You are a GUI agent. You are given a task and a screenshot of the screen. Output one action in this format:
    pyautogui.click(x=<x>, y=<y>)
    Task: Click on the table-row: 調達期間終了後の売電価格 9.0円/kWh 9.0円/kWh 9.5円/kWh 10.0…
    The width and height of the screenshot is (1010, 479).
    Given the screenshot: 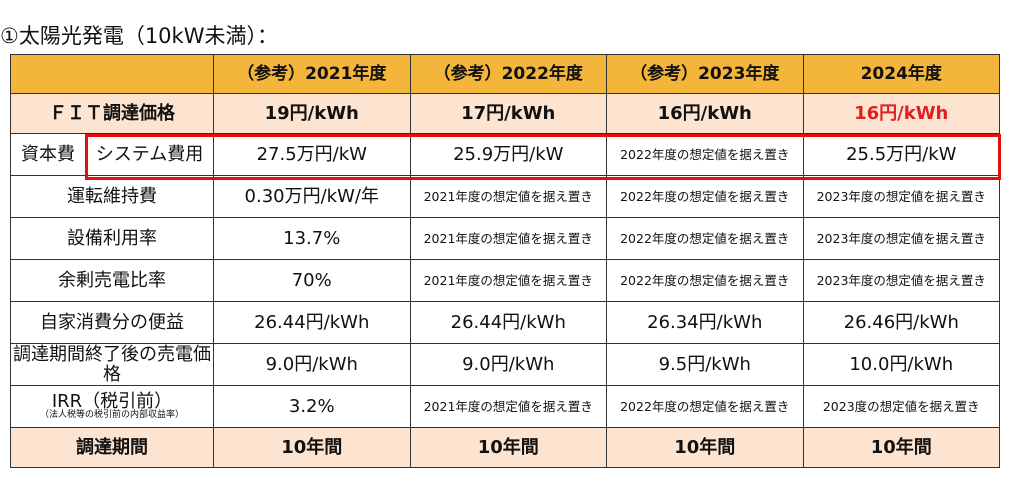 What is the action you would take?
    pyautogui.click(x=505, y=364)
    